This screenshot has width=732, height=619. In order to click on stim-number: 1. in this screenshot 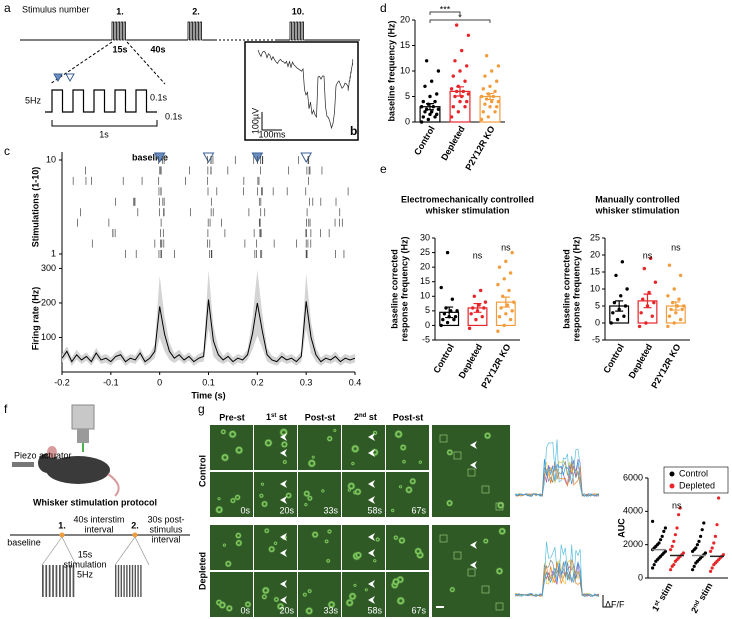, I will do `click(62, 525)`.